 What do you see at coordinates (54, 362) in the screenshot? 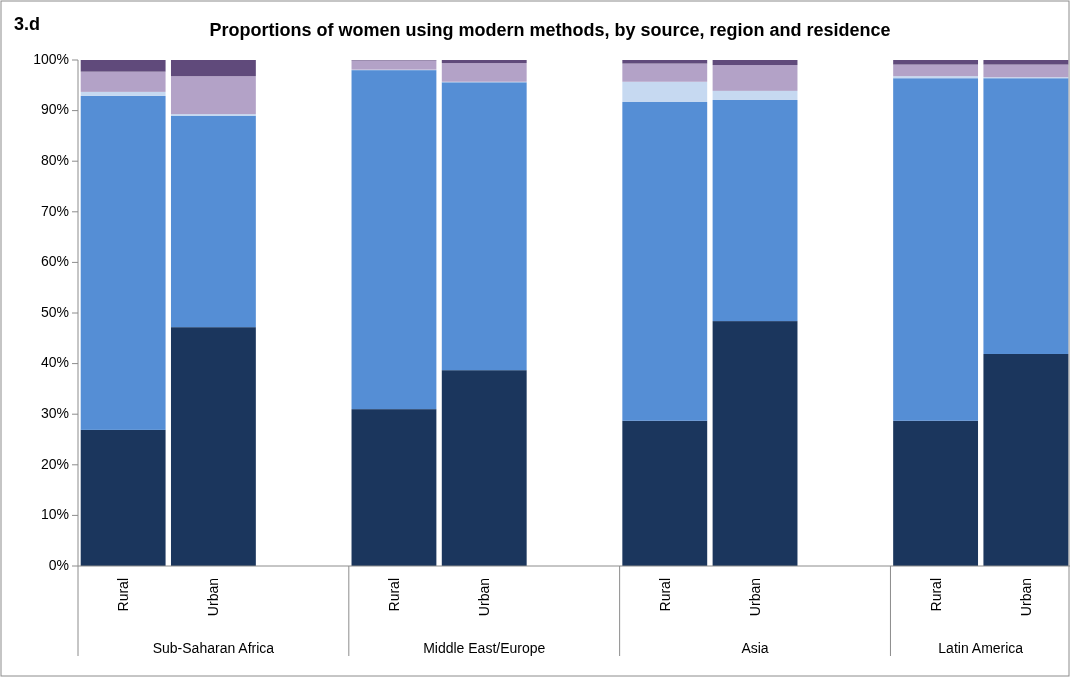
I see `y-tick-label: 40%` at bounding box center [54, 362].